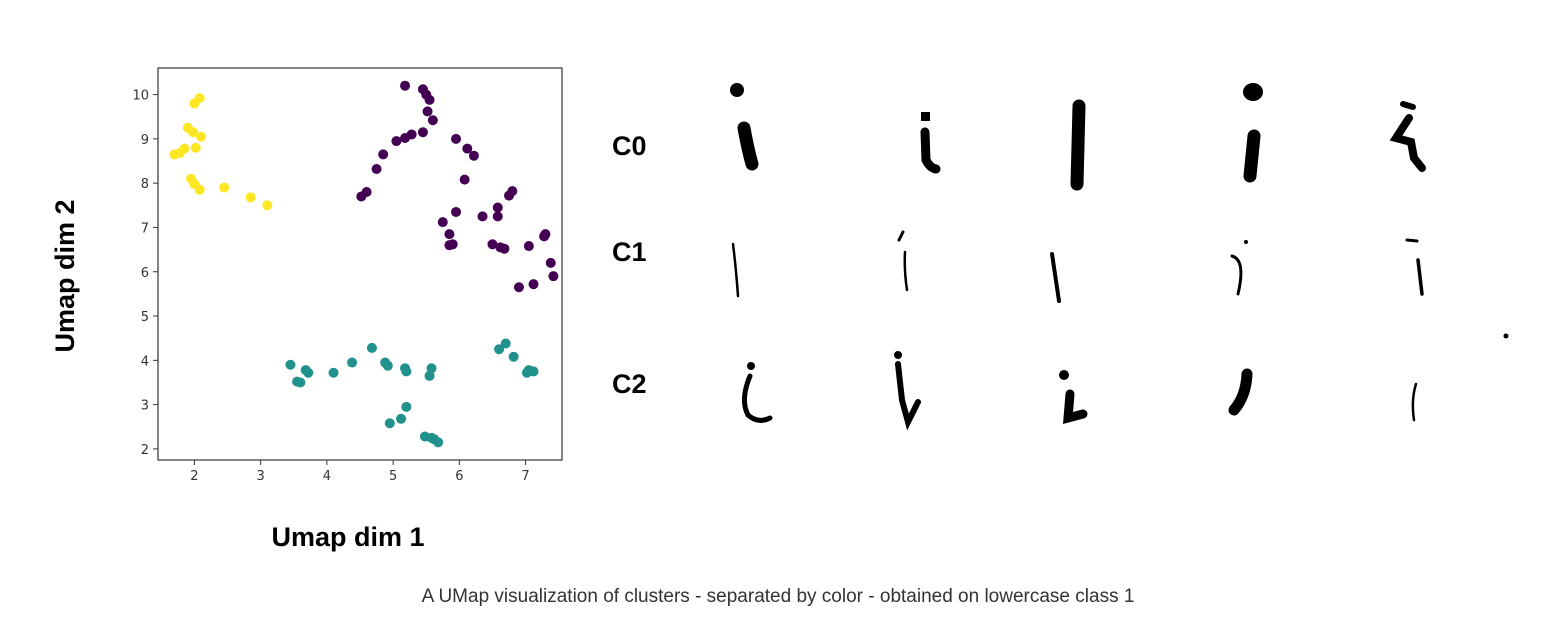 The image size is (1556, 623). What do you see at coordinates (347, 537) in the screenshot?
I see `x-axis-title: Umap dim 1` at bounding box center [347, 537].